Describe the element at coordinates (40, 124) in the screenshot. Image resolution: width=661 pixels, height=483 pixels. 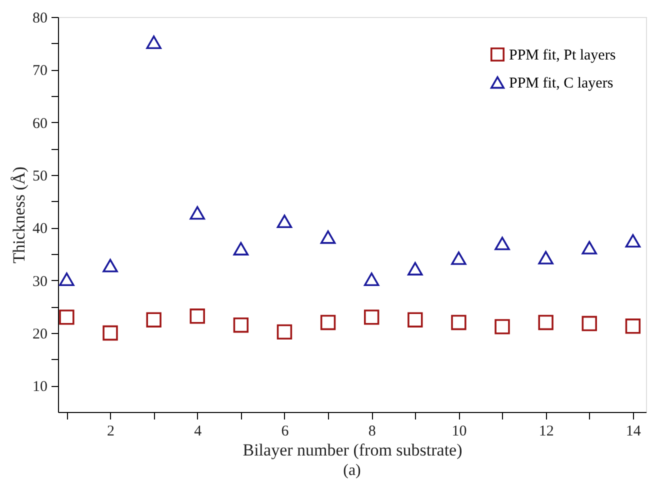
I see `y-tick-label: 60` at that location.